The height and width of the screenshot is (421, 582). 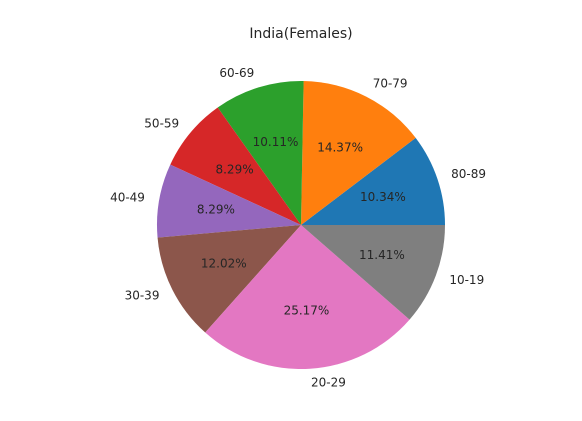 I want to click on pie-category-label: 50-59, so click(x=161, y=123).